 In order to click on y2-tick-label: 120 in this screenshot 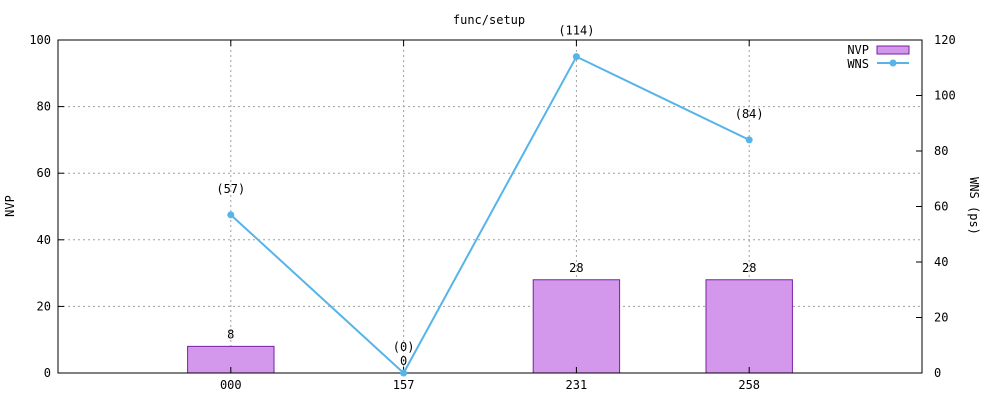, I will do `click(945, 40)`.